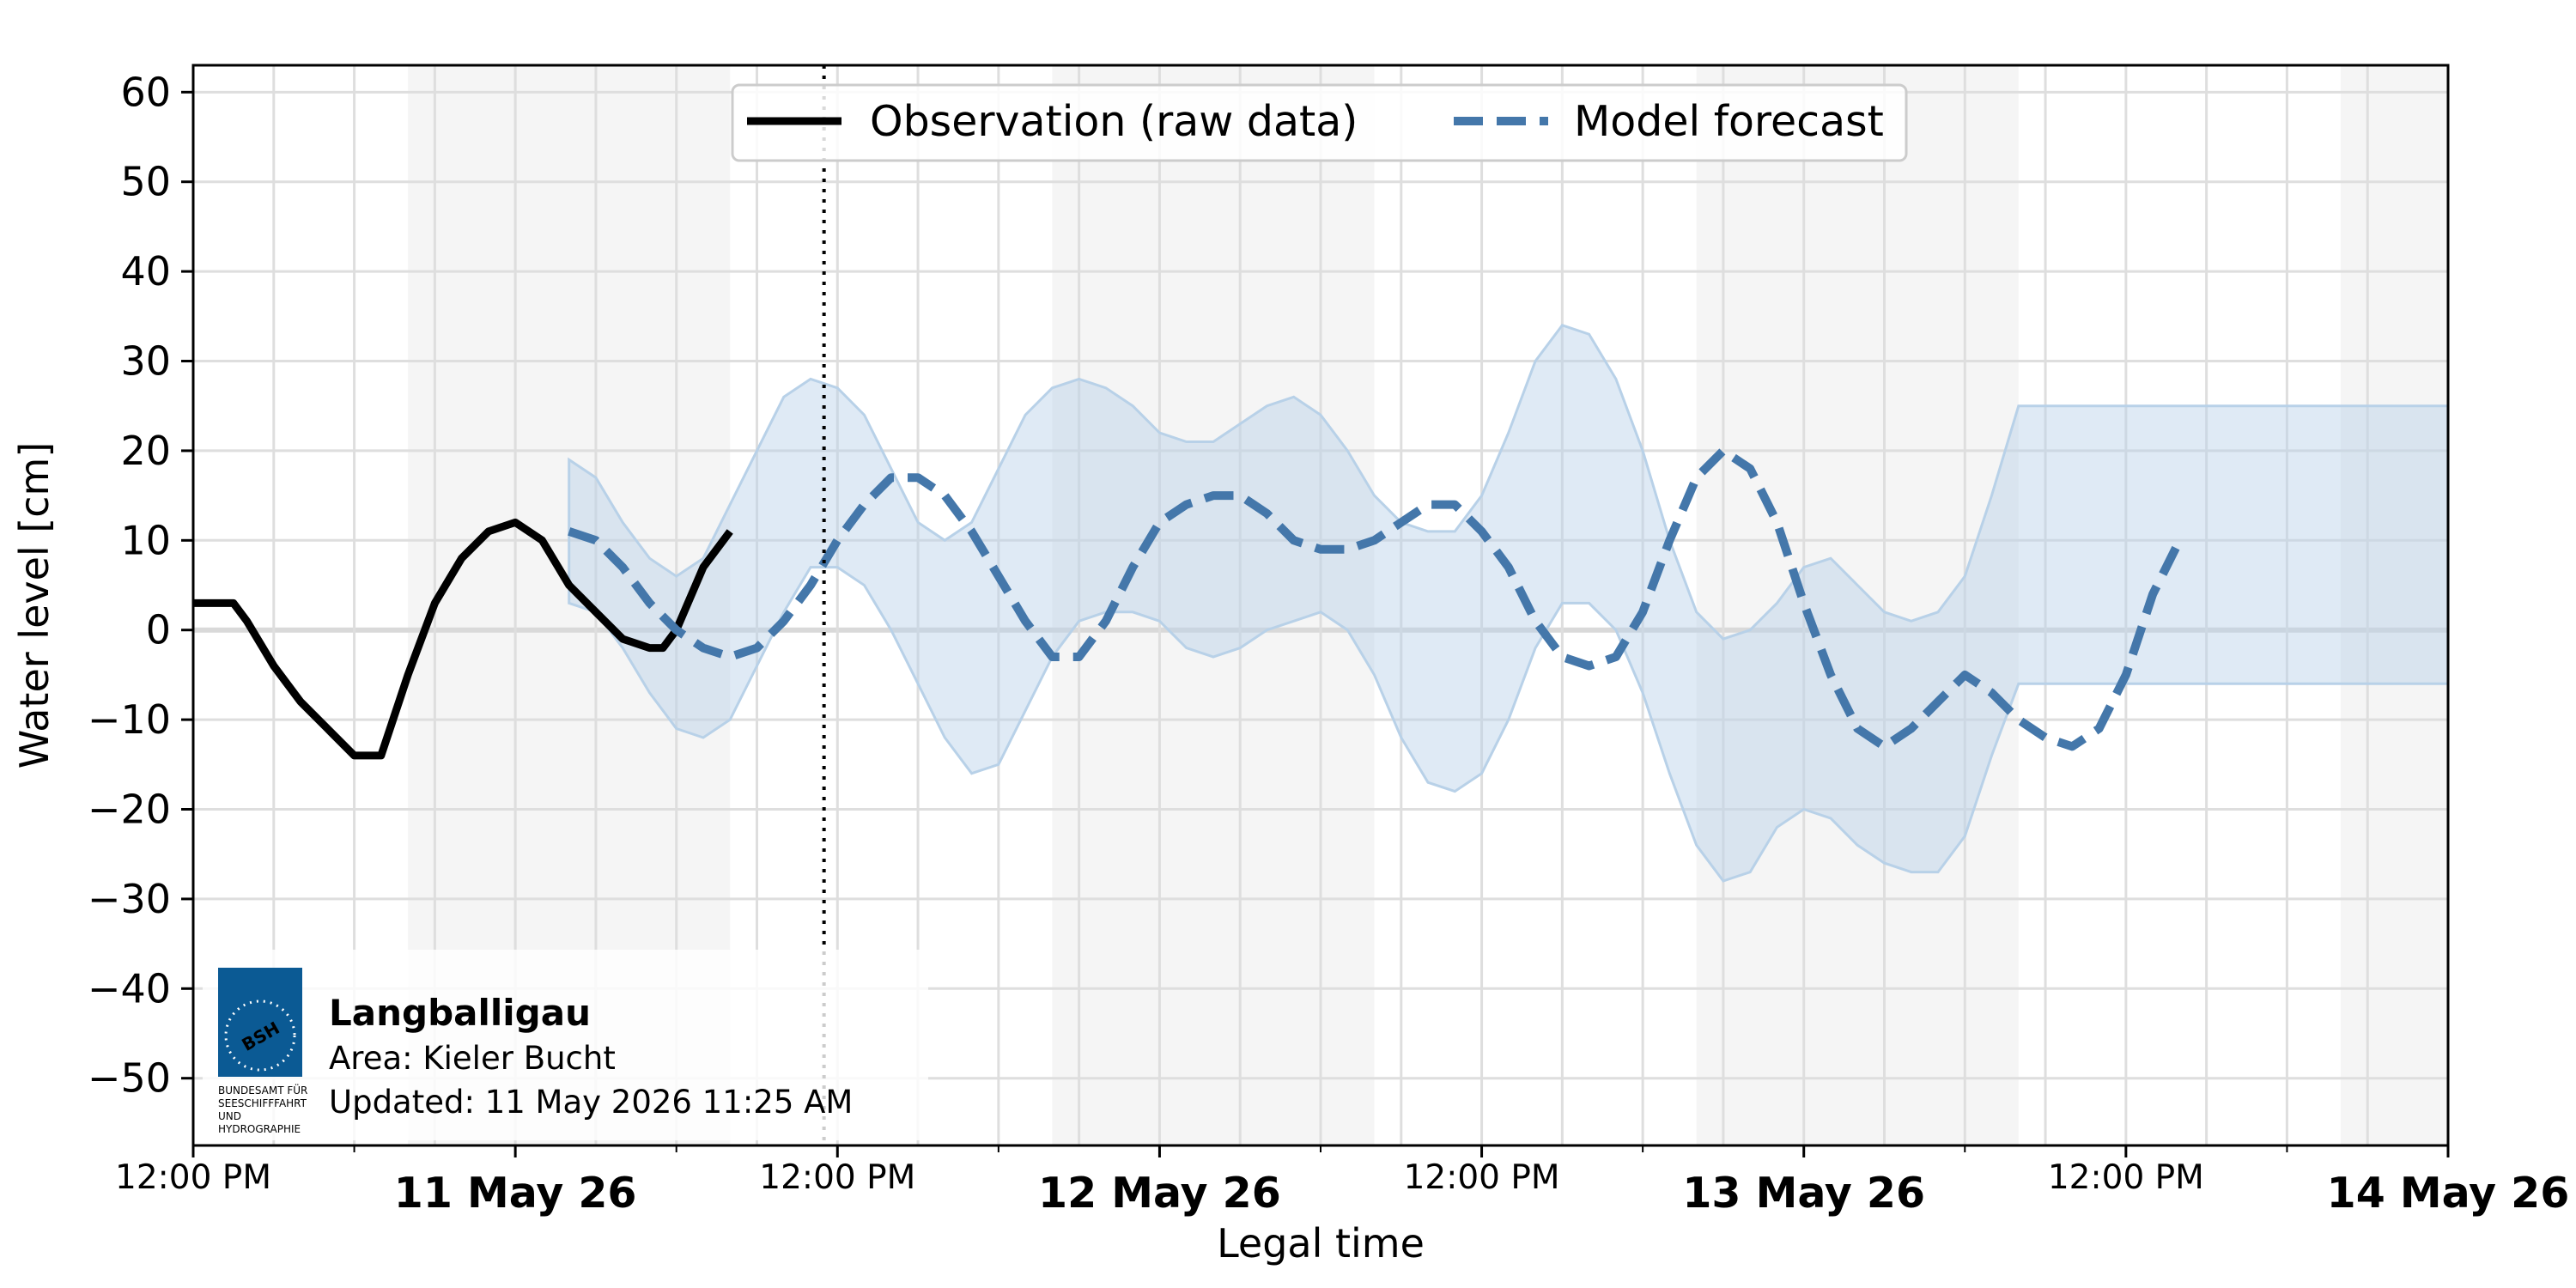  Describe the element at coordinates (145, 451) in the screenshot. I see `y-tick-label: 20` at that location.